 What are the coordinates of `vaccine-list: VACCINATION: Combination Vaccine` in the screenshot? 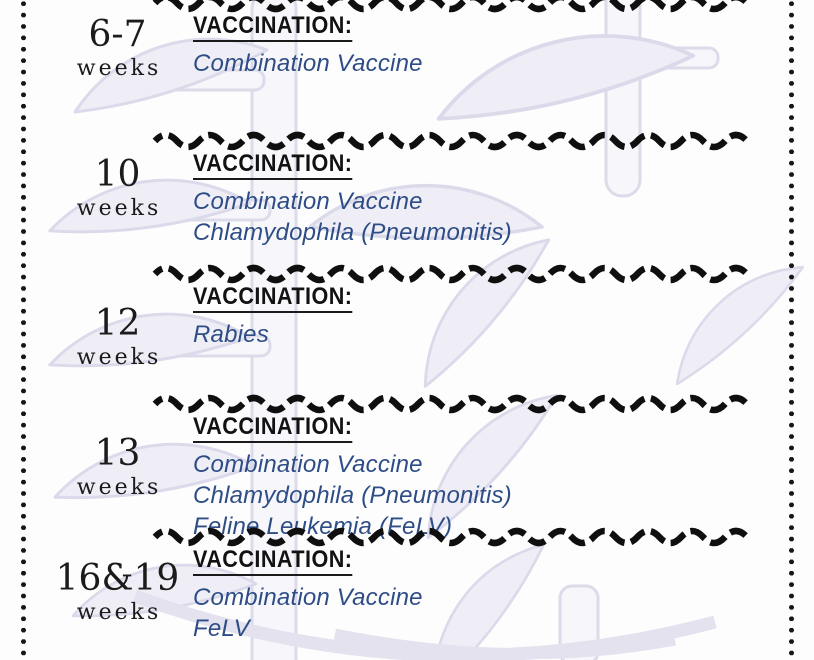 It's located at (470, 45).